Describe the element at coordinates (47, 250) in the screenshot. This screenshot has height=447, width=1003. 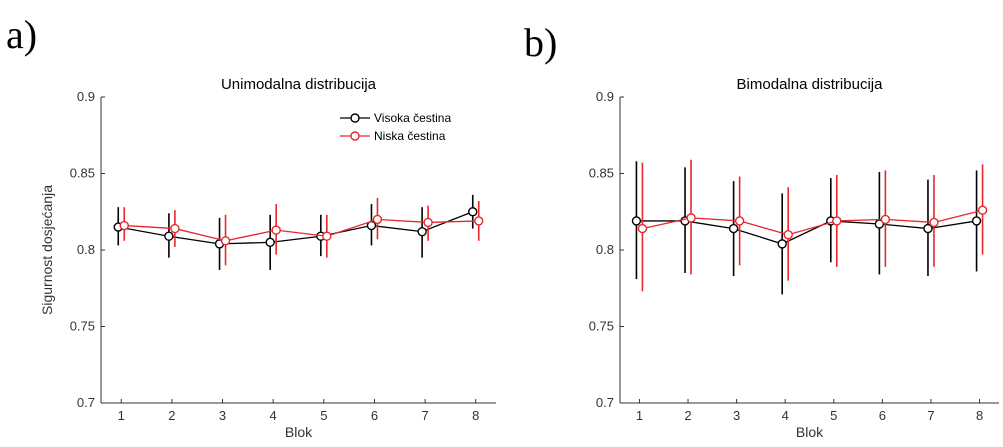
I see `y-axis-label: Sigurnost dosjećanja` at that location.